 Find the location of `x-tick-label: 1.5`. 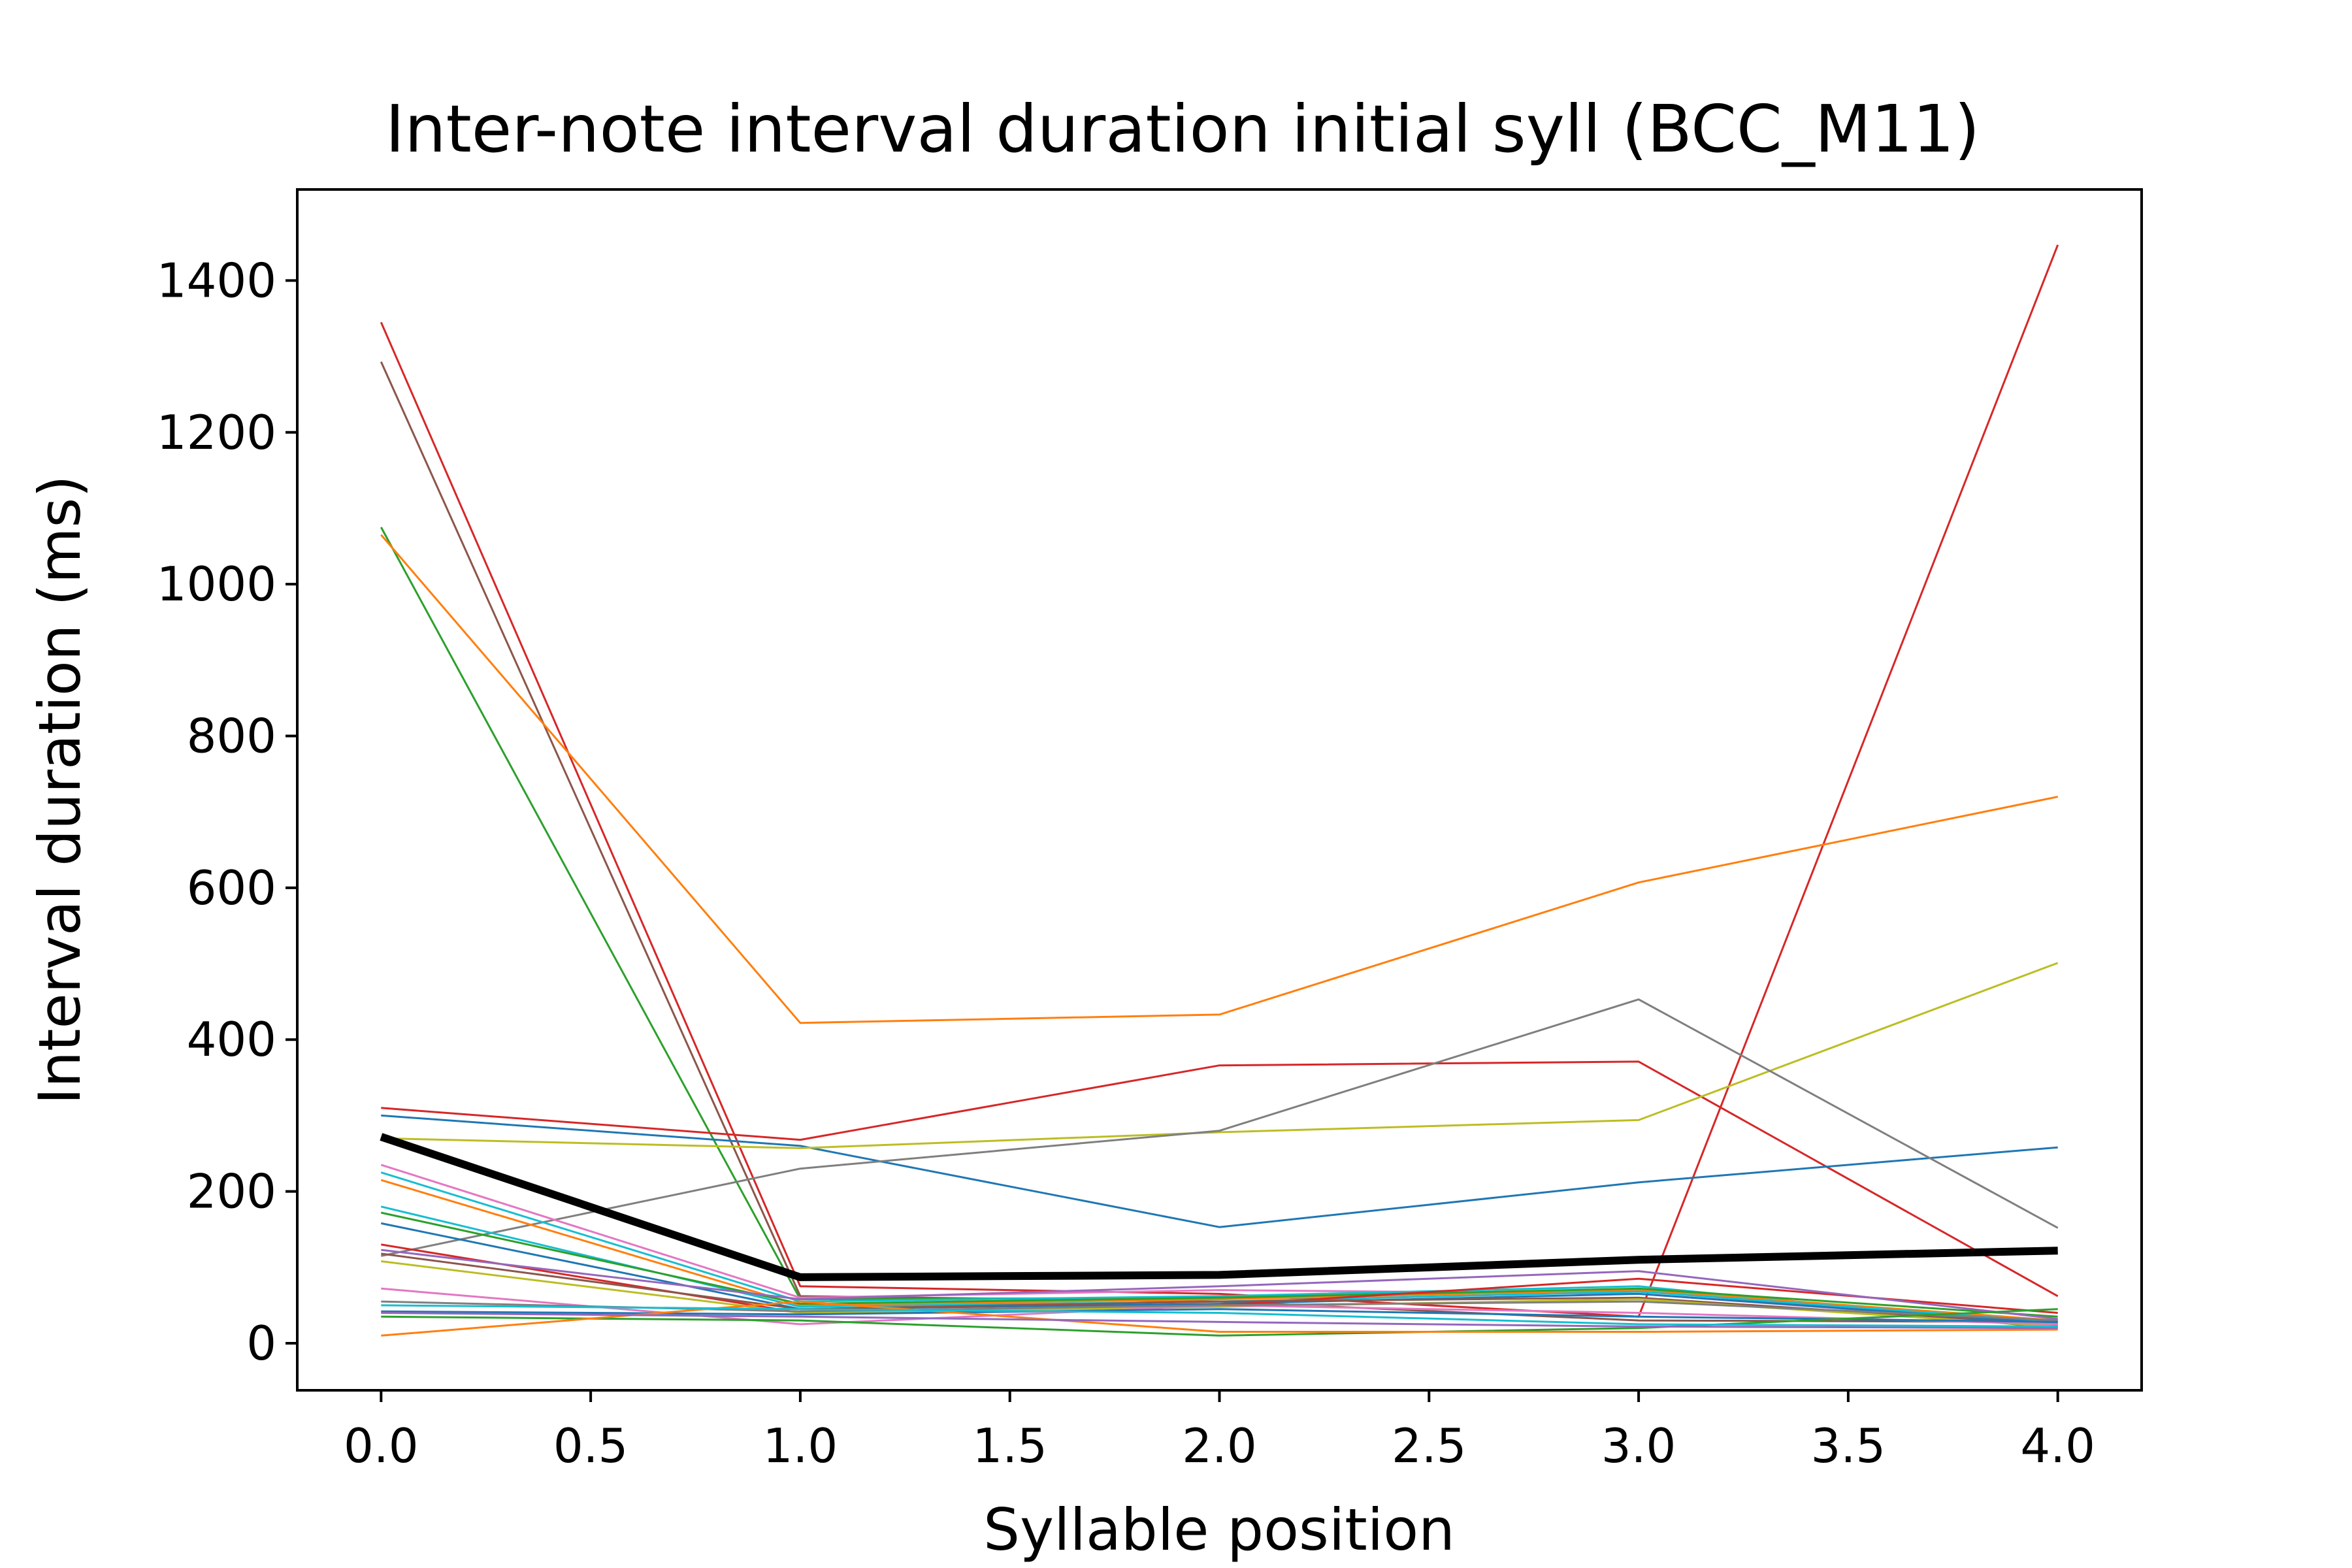

x-tick-label: 1.5 is located at coordinates (1009, 1445).